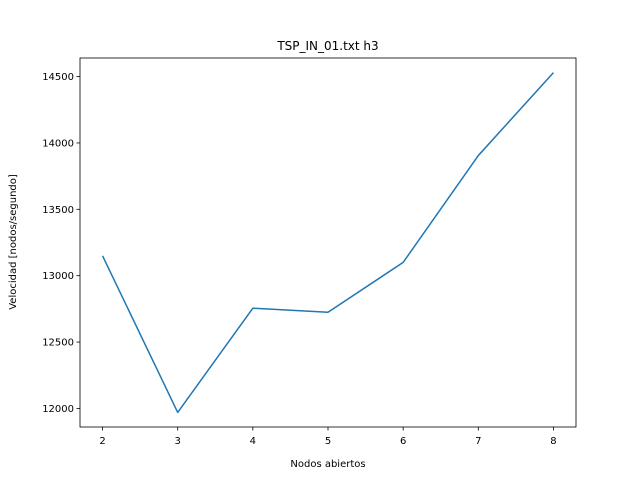 The width and height of the screenshot is (640, 480). What do you see at coordinates (58, 143) in the screenshot?
I see `y-tick-label: 14000` at bounding box center [58, 143].